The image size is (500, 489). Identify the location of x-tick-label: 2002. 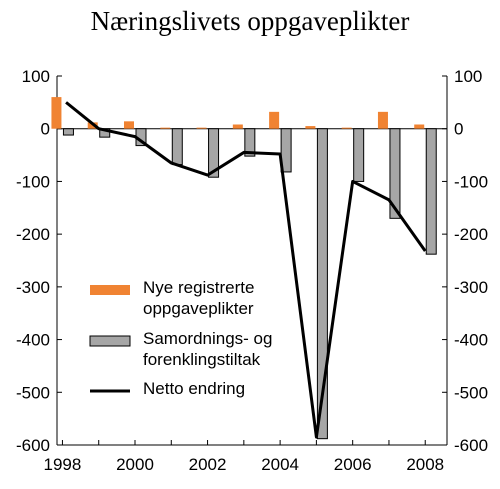
(208, 464).